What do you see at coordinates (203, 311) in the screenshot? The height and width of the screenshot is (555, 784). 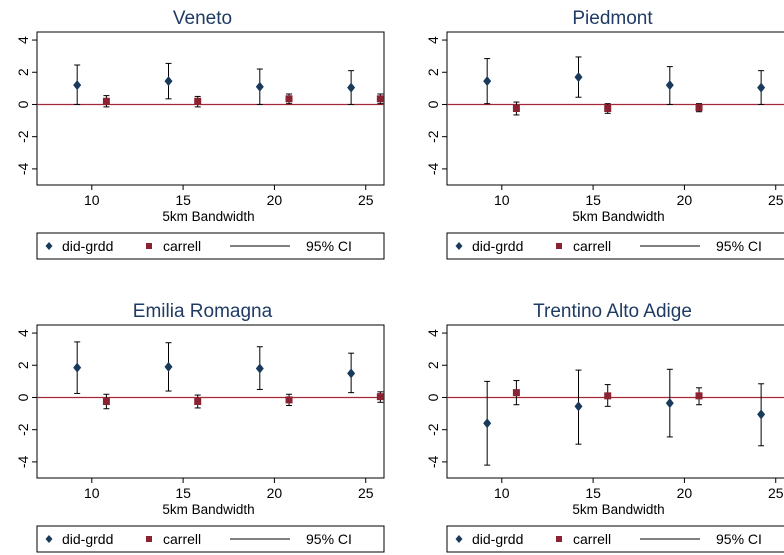 I see `panel-title: Emilia Romagna` at bounding box center [203, 311].